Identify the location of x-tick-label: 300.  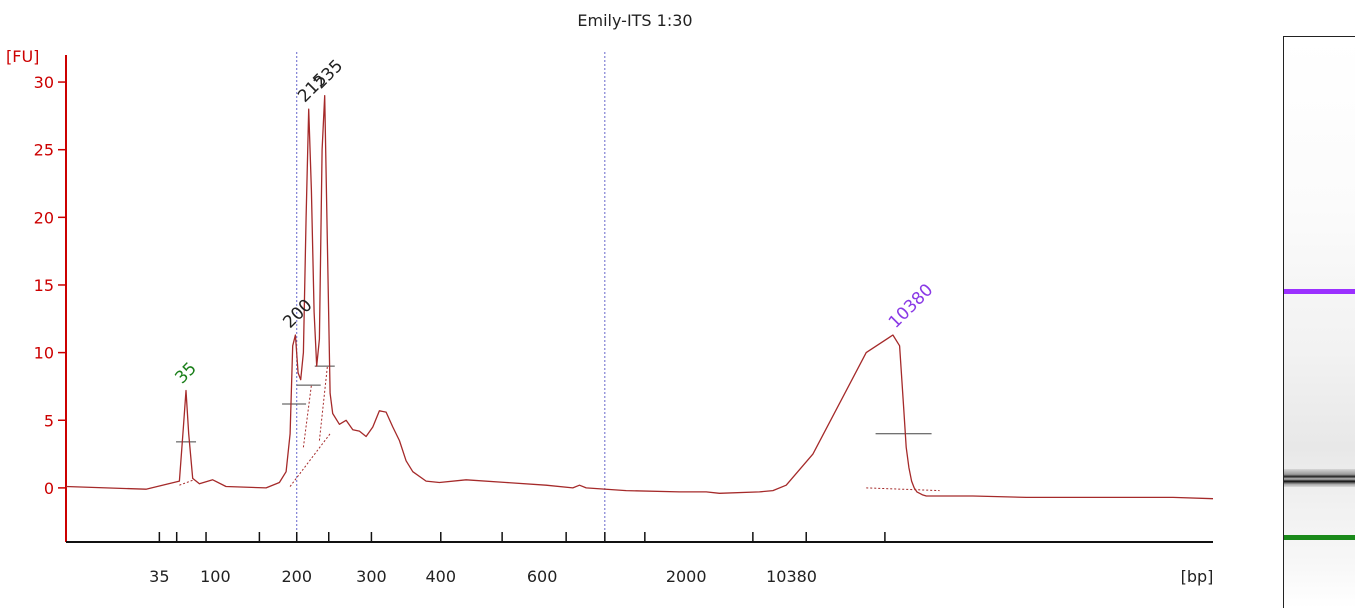
(371, 576).